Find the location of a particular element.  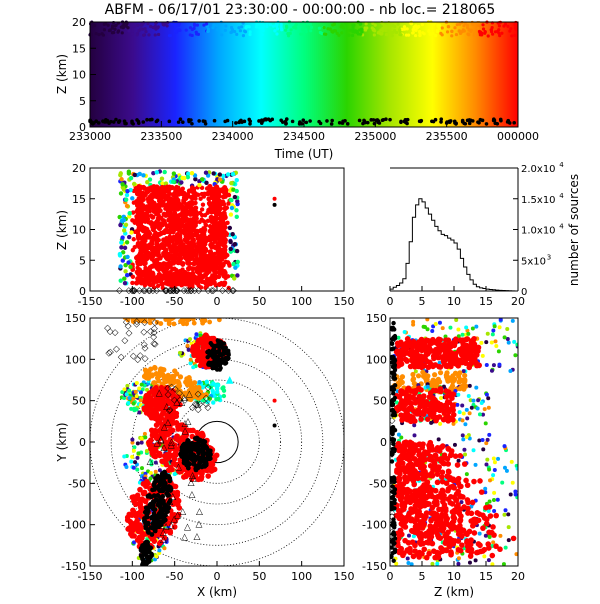

histogram-ylabel: number of sources is located at coordinates (574, 230).